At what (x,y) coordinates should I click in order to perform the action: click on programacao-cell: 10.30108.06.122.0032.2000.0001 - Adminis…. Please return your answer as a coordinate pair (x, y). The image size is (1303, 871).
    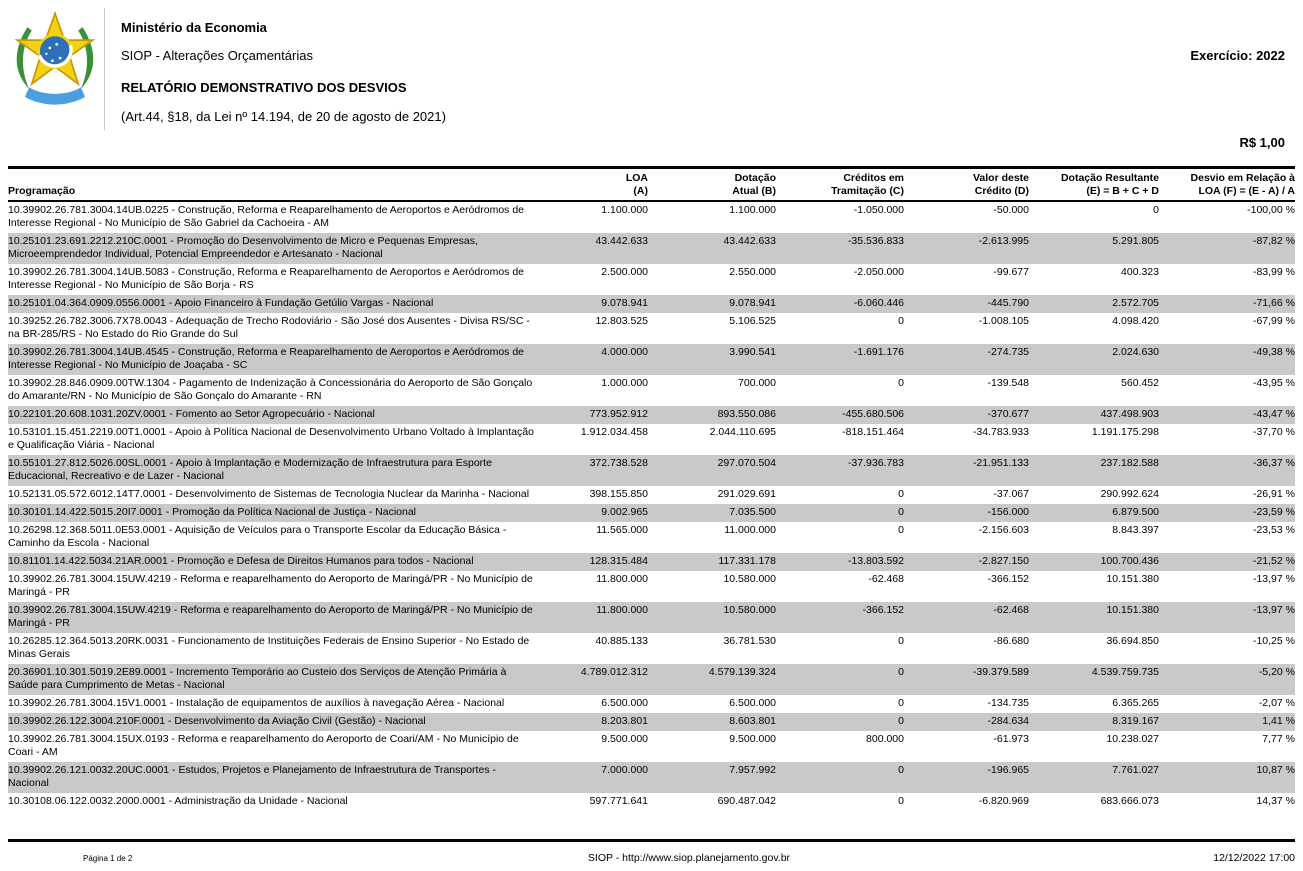
    Looking at the image, I should click on (178, 801).